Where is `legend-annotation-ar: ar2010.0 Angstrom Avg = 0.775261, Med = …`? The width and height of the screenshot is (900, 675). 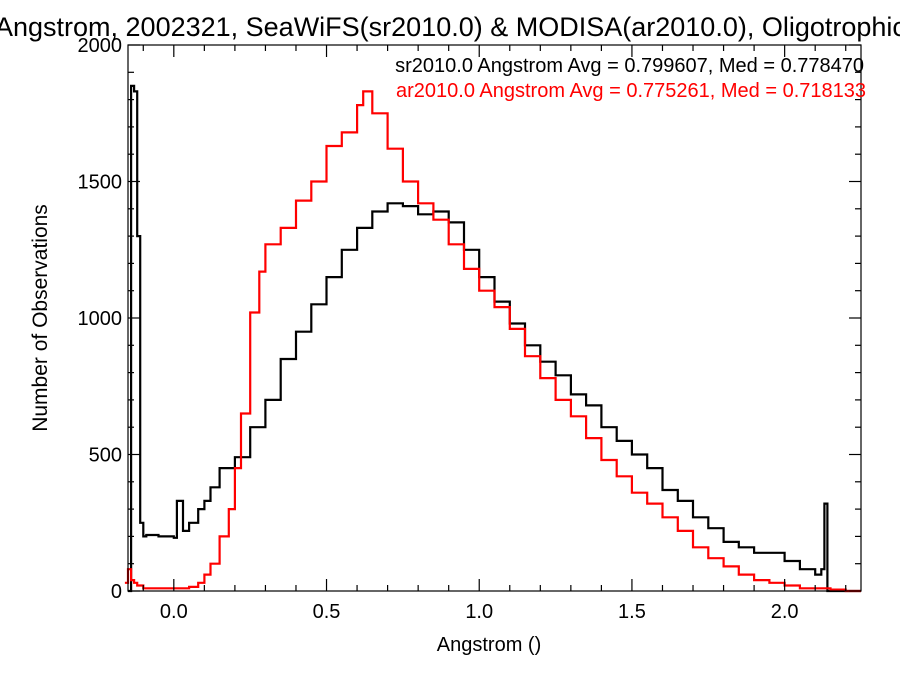
legend-annotation-ar: ar2010.0 Angstrom Avg = 0.775261, Med = … is located at coordinates (631, 91).